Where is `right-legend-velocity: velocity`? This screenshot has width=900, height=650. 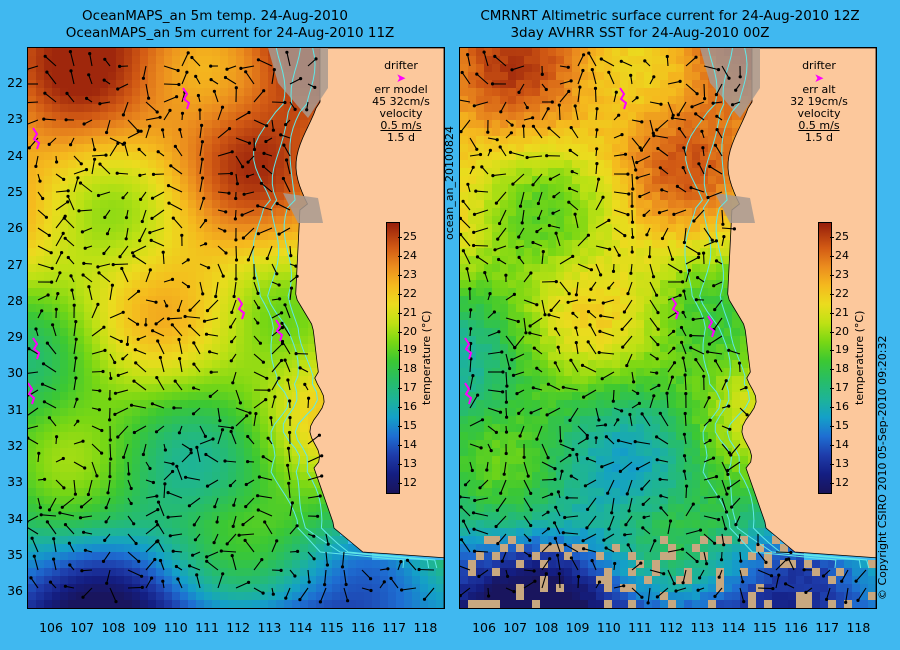
right-legend-velocity: velocity is located at coordinates (819, 113).